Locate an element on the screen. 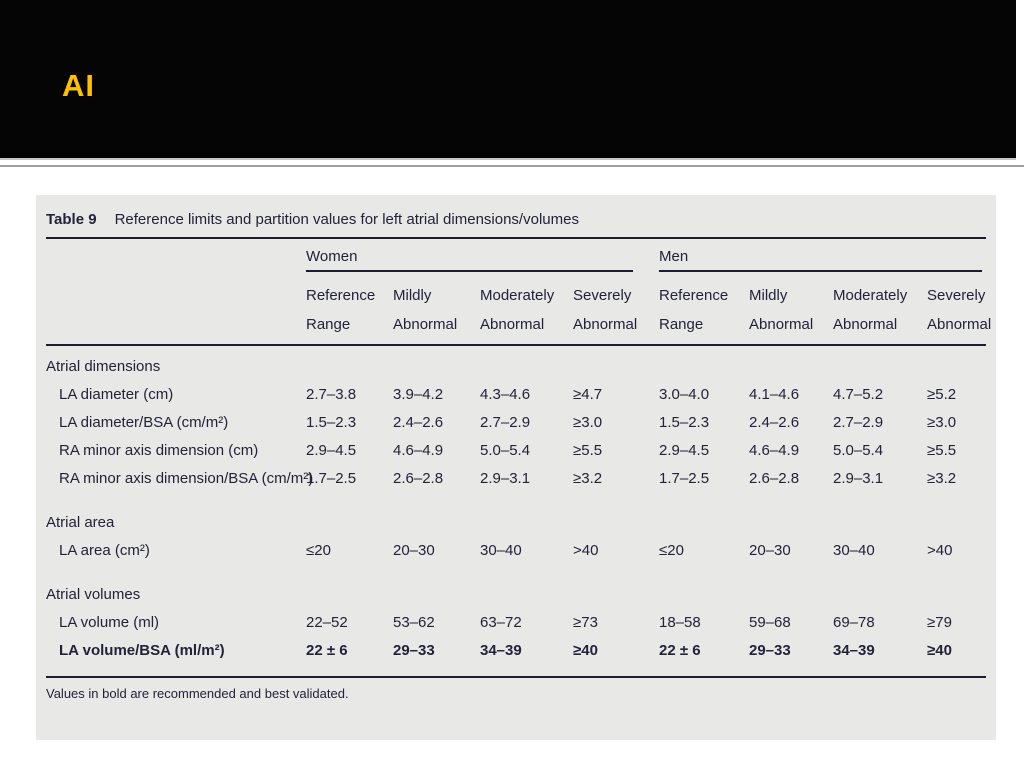 This screenshot has height=768, width=1024. row-label: LA diameter (cm) is located at coordinates (116, 394).